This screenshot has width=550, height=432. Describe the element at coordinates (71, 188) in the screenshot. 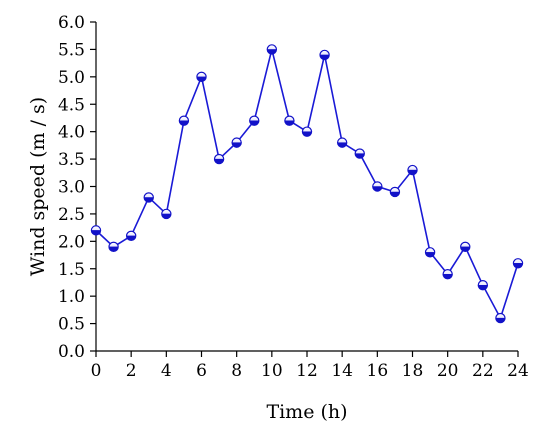

I see `y-tick-label: 3.0` at that location.